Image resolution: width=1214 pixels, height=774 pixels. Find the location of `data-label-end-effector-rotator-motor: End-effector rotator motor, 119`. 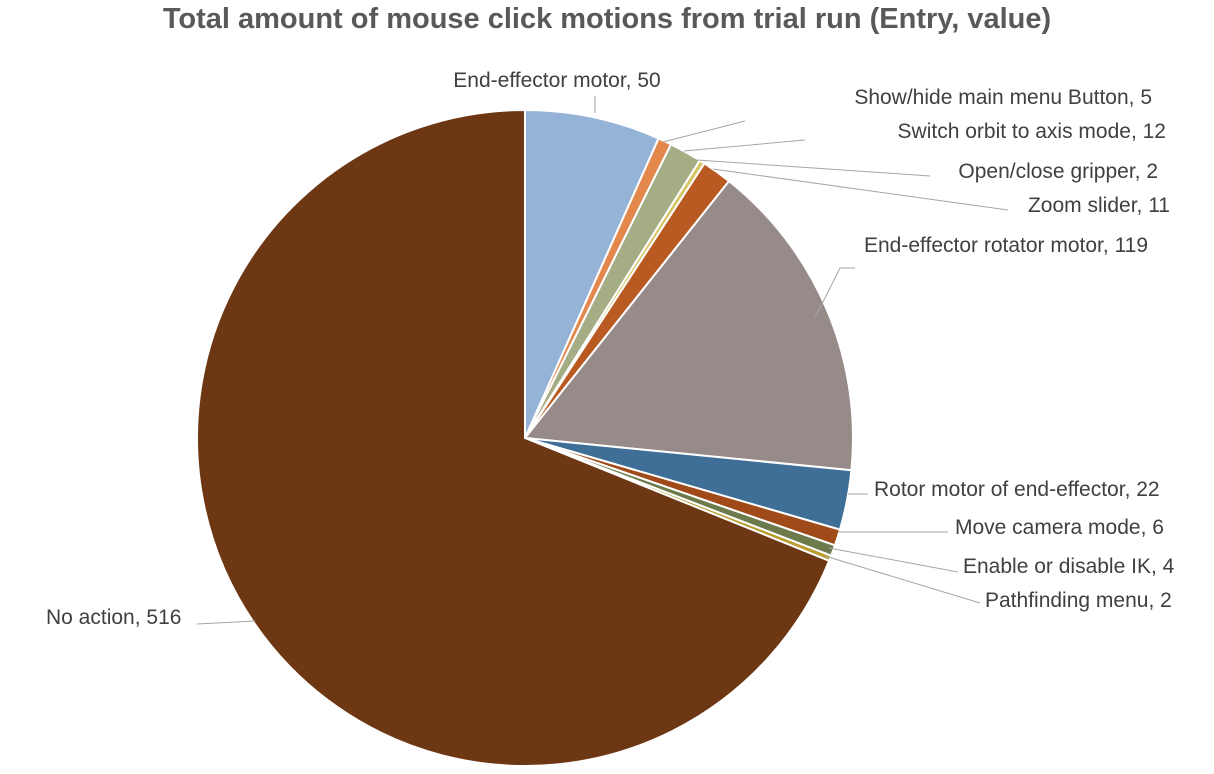

data-label-end-effector-rotator-motor: End-effector rotator motor, 119 is located at coordinates (1006, 245).